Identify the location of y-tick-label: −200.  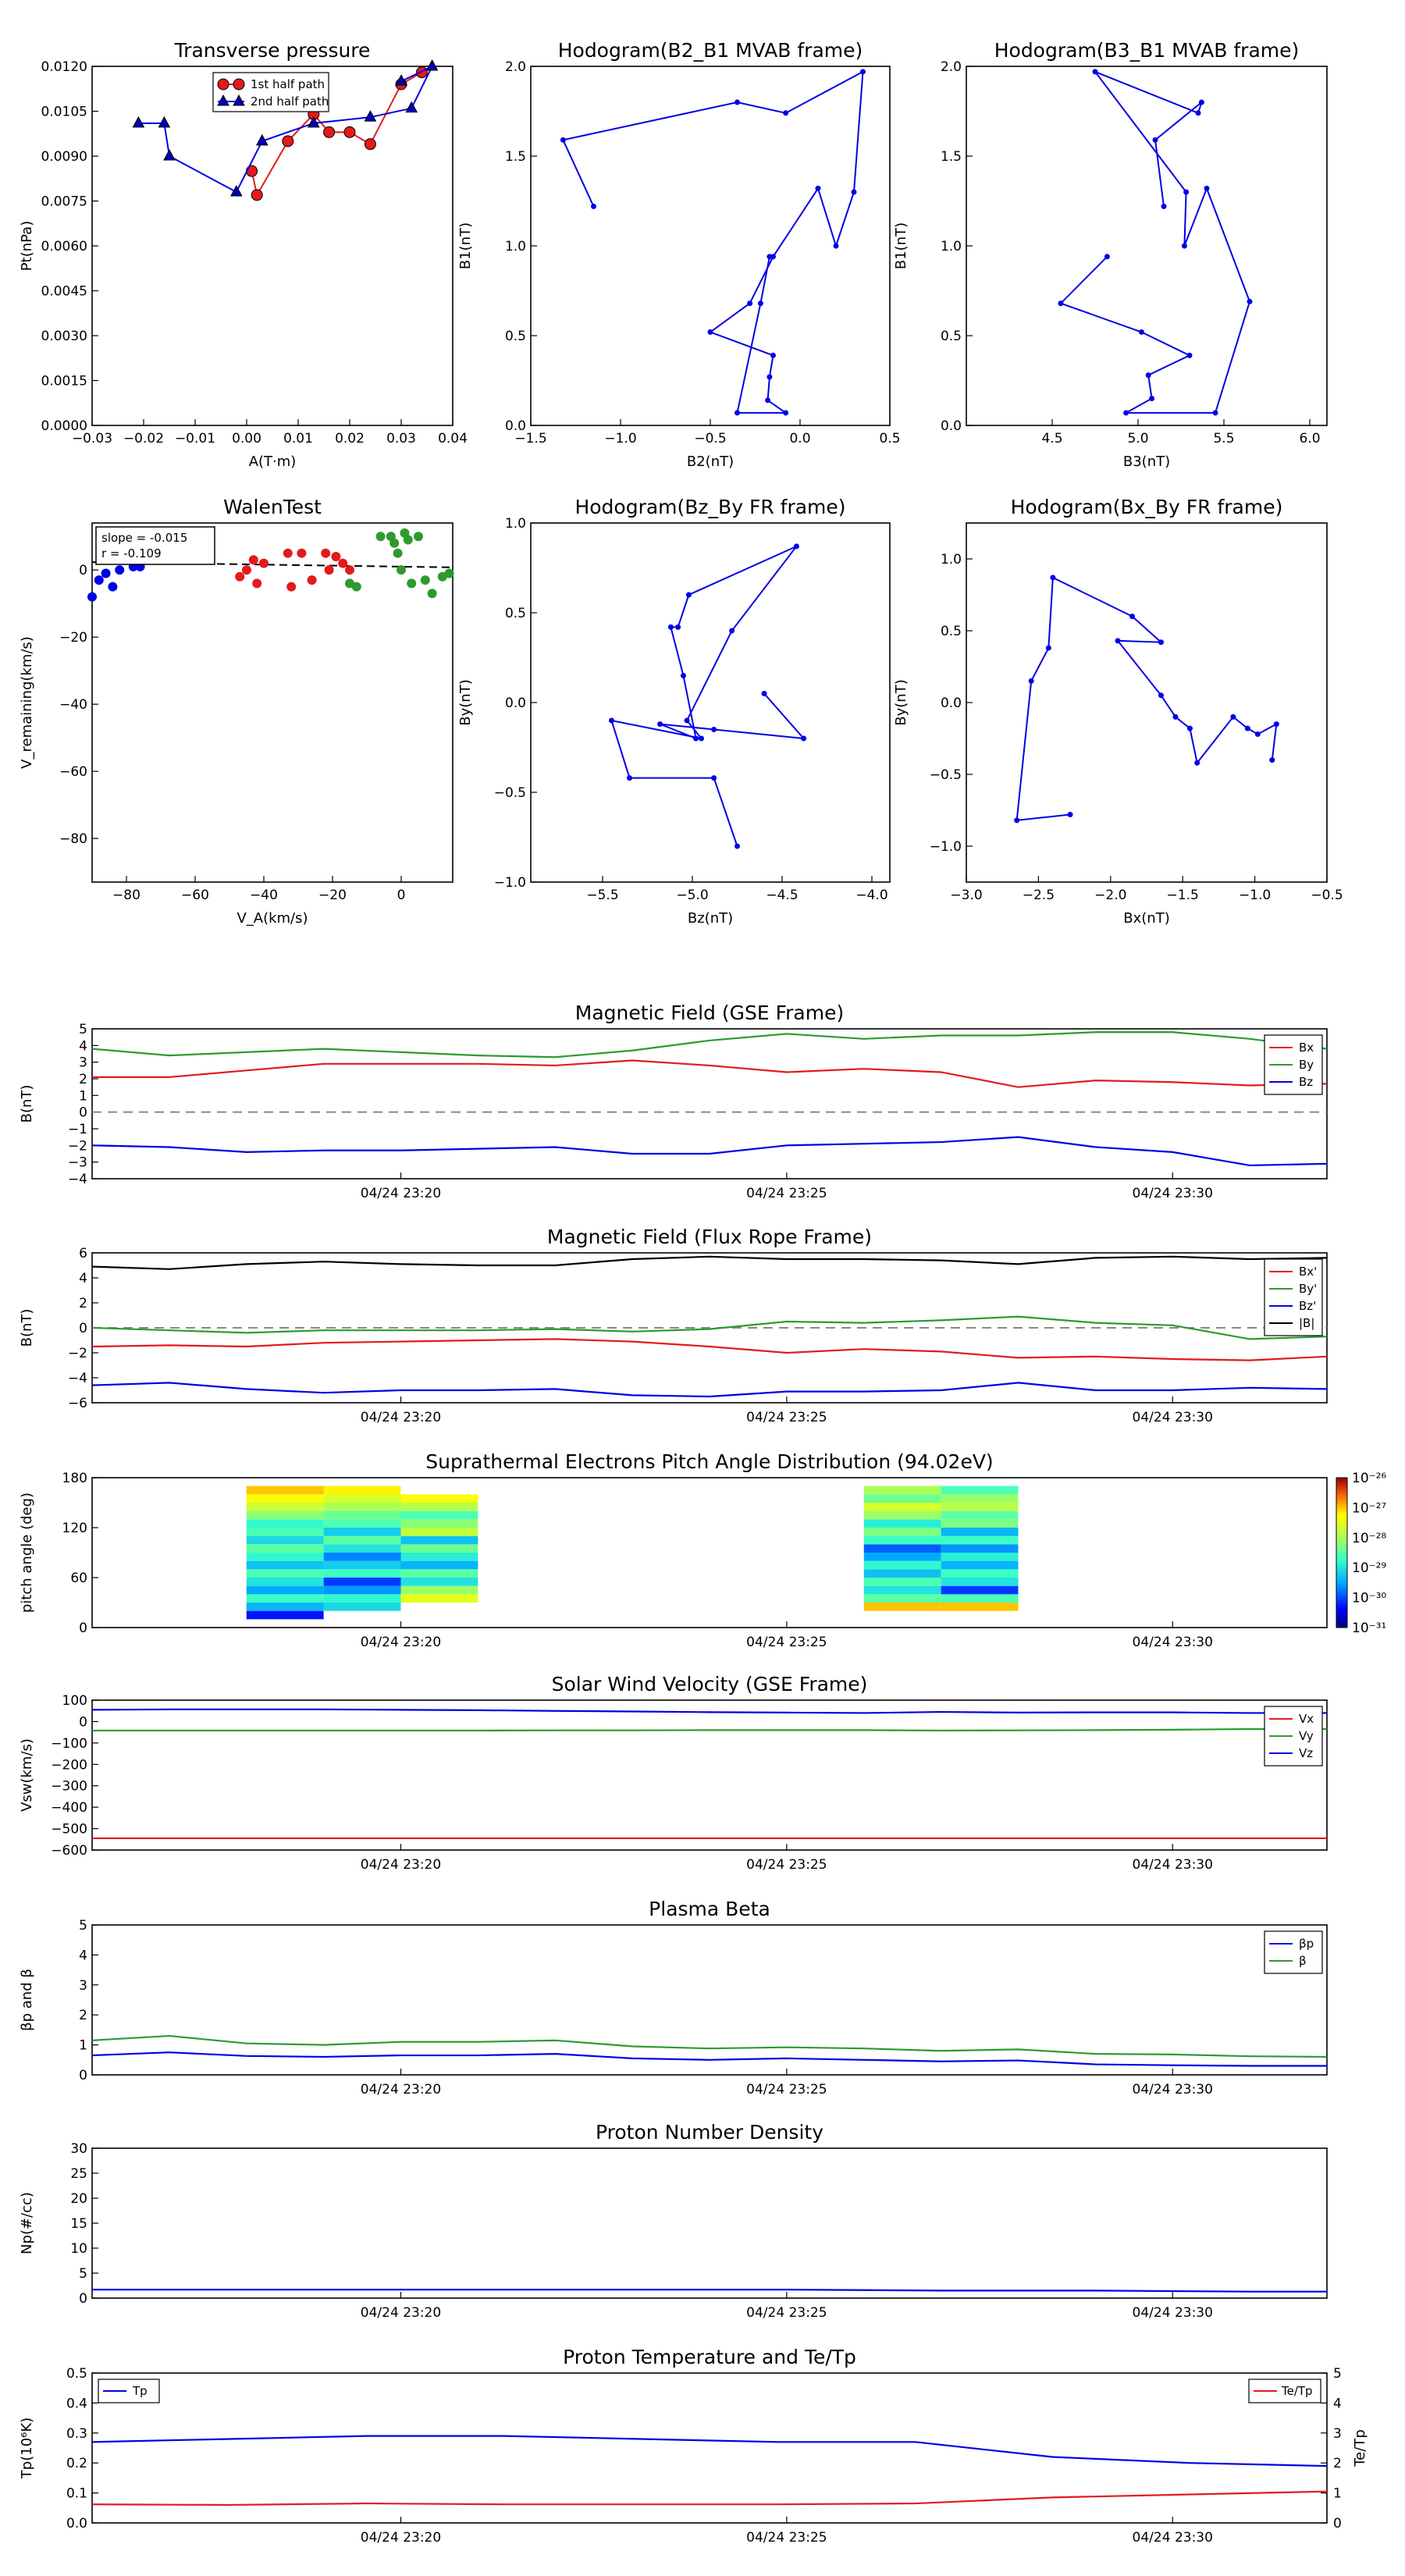
(69, 1765).